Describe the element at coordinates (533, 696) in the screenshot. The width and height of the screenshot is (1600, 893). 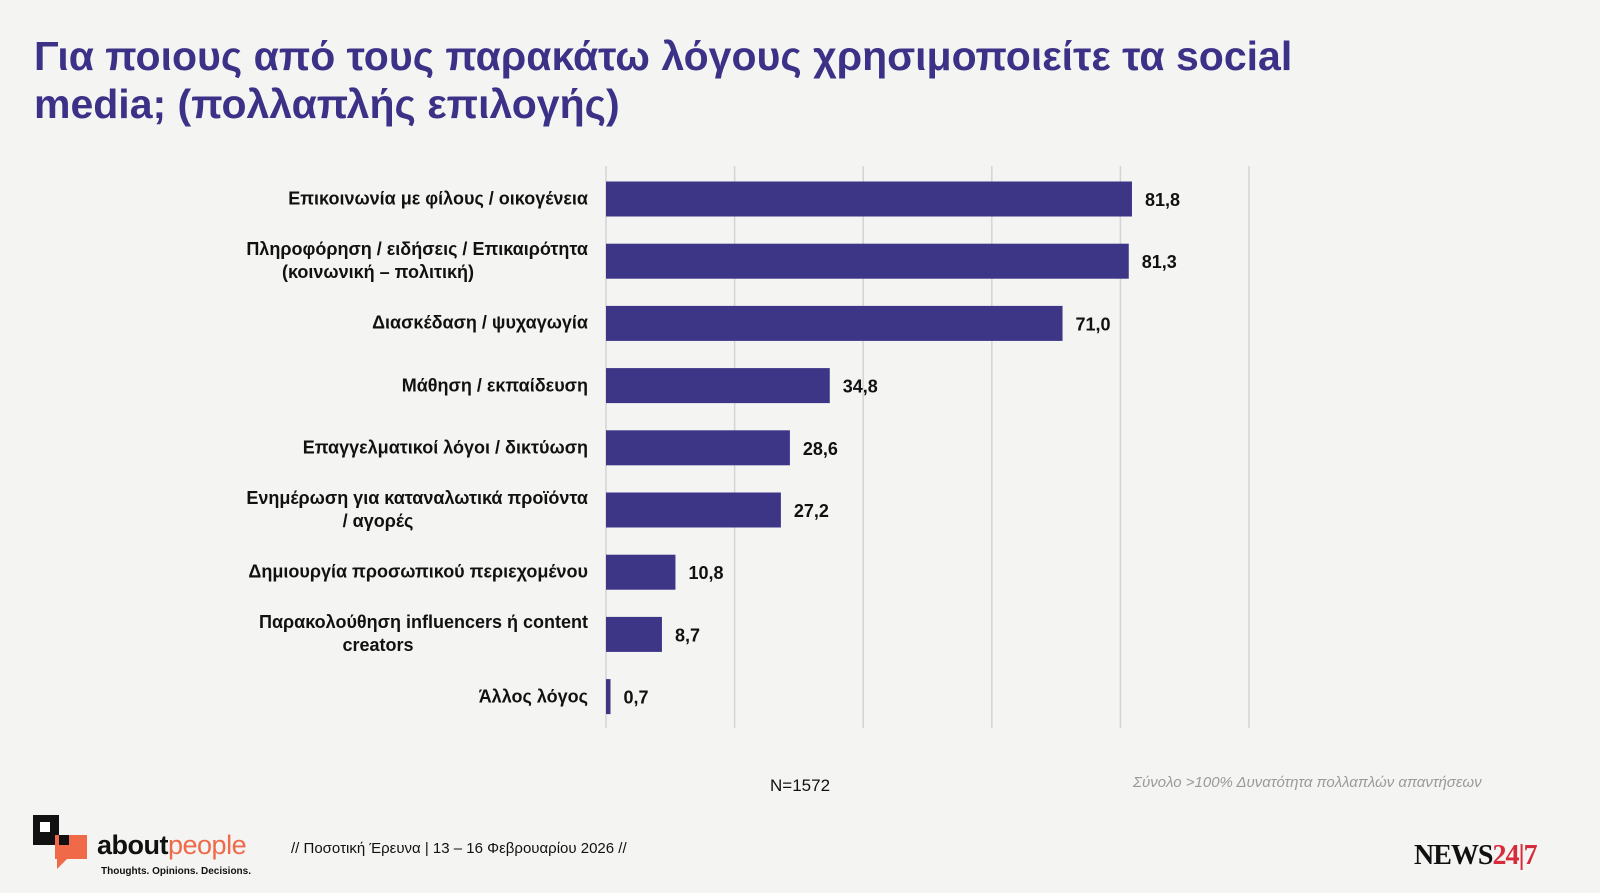
I see `category-label-line: Άλλος λόγος` at that location.